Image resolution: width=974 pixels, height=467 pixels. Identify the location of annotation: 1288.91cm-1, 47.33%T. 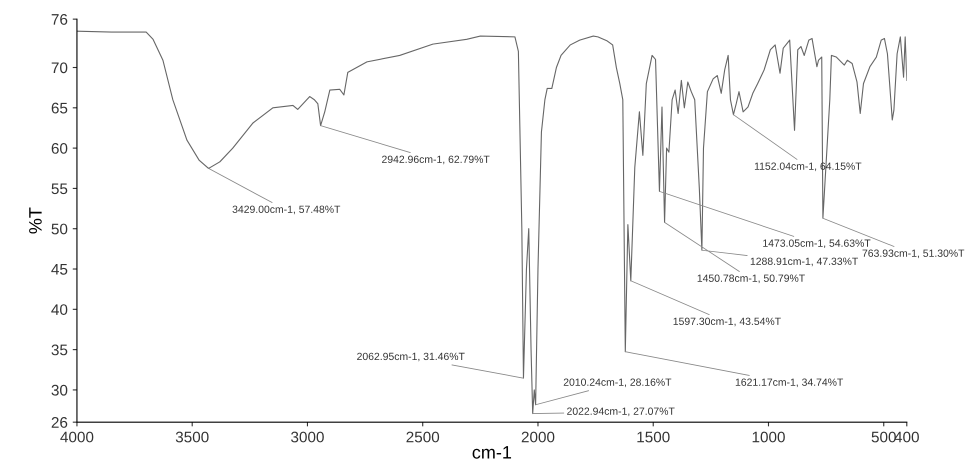
(804, 262).